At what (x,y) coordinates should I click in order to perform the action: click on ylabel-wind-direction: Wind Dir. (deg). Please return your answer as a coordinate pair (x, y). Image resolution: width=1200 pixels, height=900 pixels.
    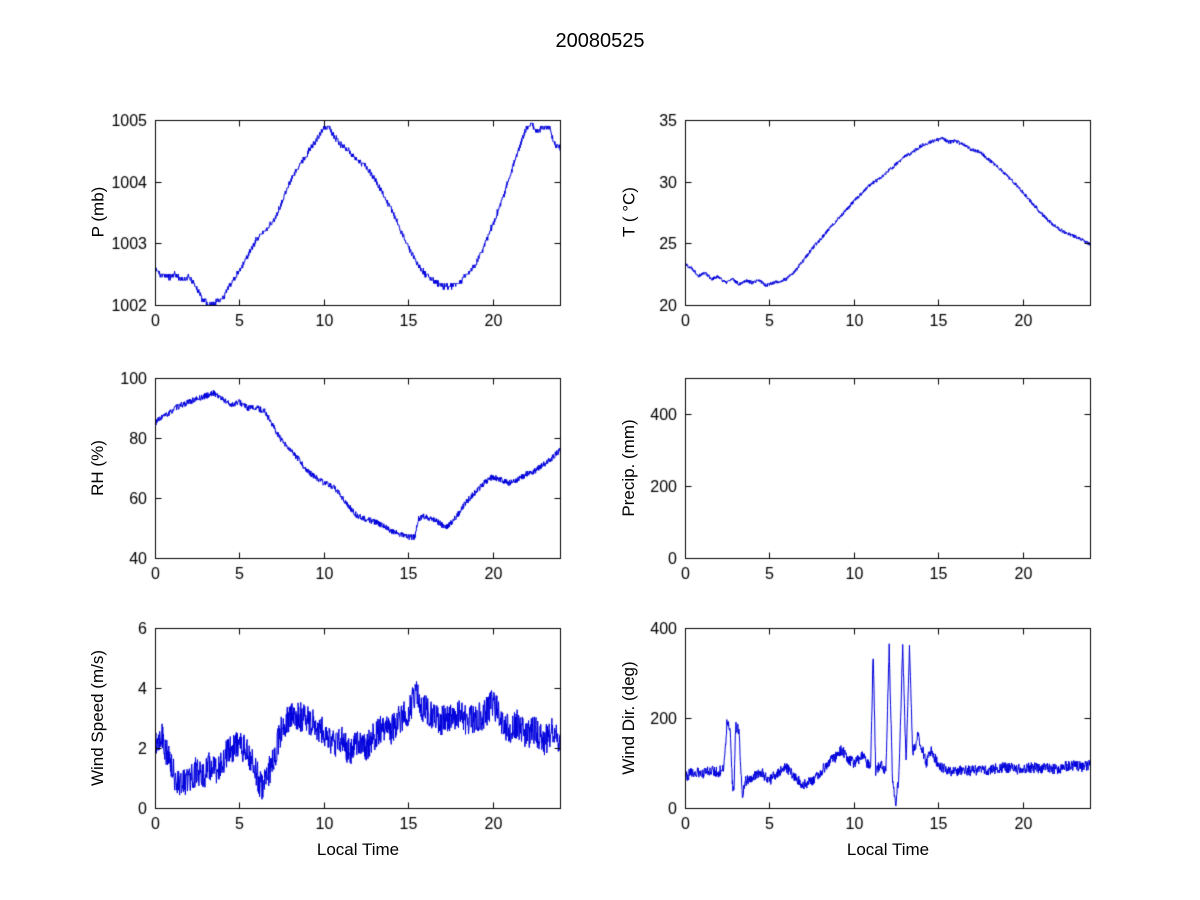
    Looking at the image, I should click on (628, 718).